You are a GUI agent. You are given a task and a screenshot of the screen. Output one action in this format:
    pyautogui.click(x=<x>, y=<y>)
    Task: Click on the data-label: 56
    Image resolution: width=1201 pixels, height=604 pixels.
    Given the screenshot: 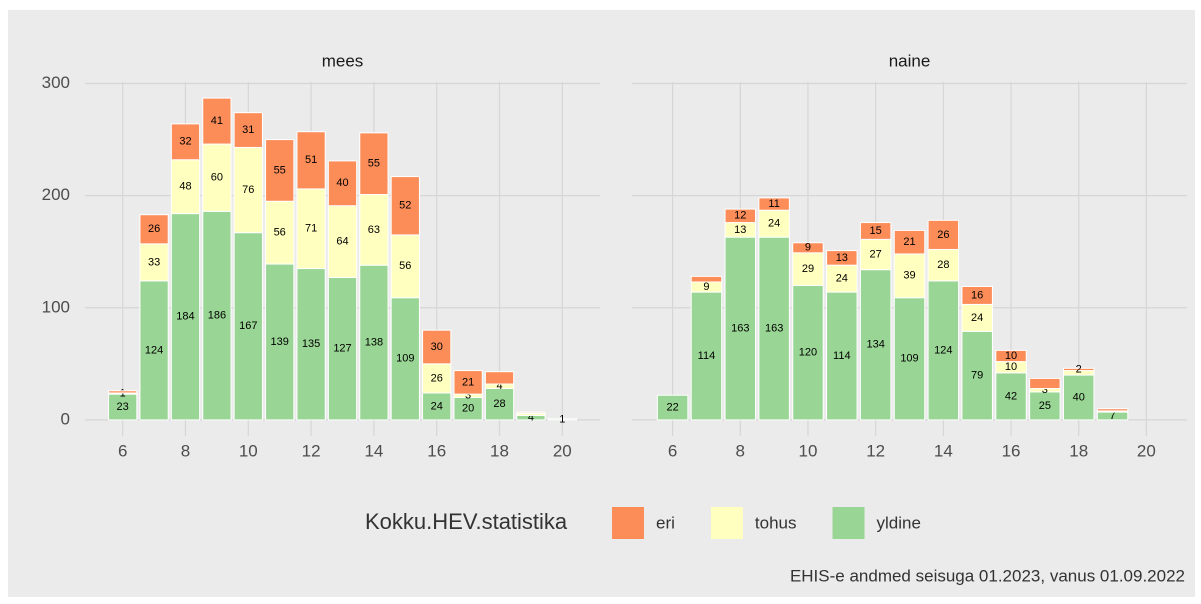 What is the action you would take?
    pyautogui.click(x=280, y=233)
    